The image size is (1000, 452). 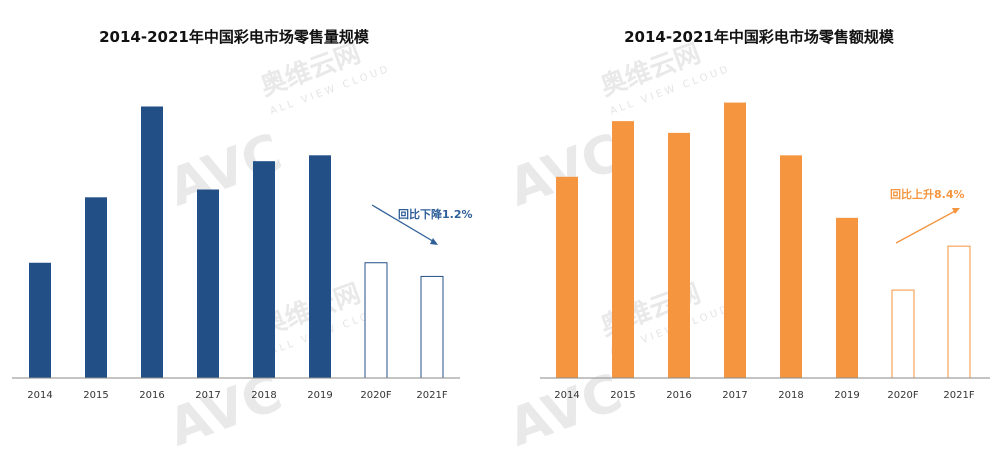 What do you see at coordinates (791, 266) in the screenshot?
I see `amount-bar-2018` at bounding box center [791, 266].